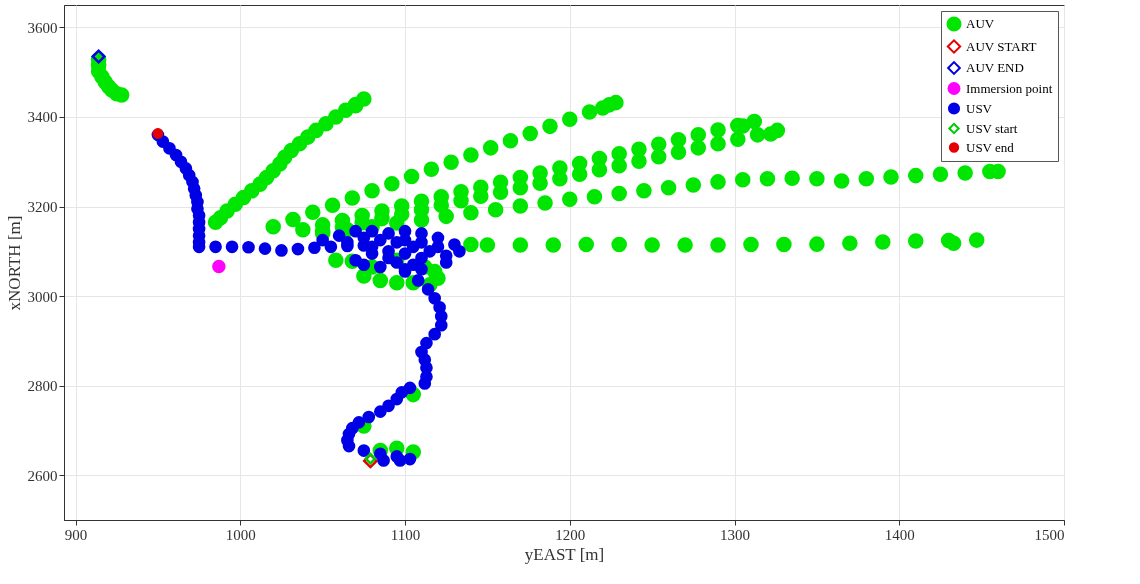 The height and width of the screenshot is (584, 1140). I want to click on x-tick-label: 1100, so click(405, 534).